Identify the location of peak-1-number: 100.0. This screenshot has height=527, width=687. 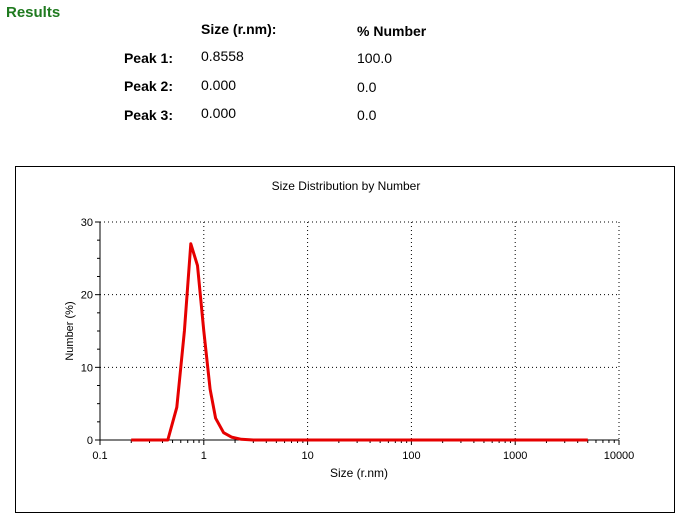
(375, 58).